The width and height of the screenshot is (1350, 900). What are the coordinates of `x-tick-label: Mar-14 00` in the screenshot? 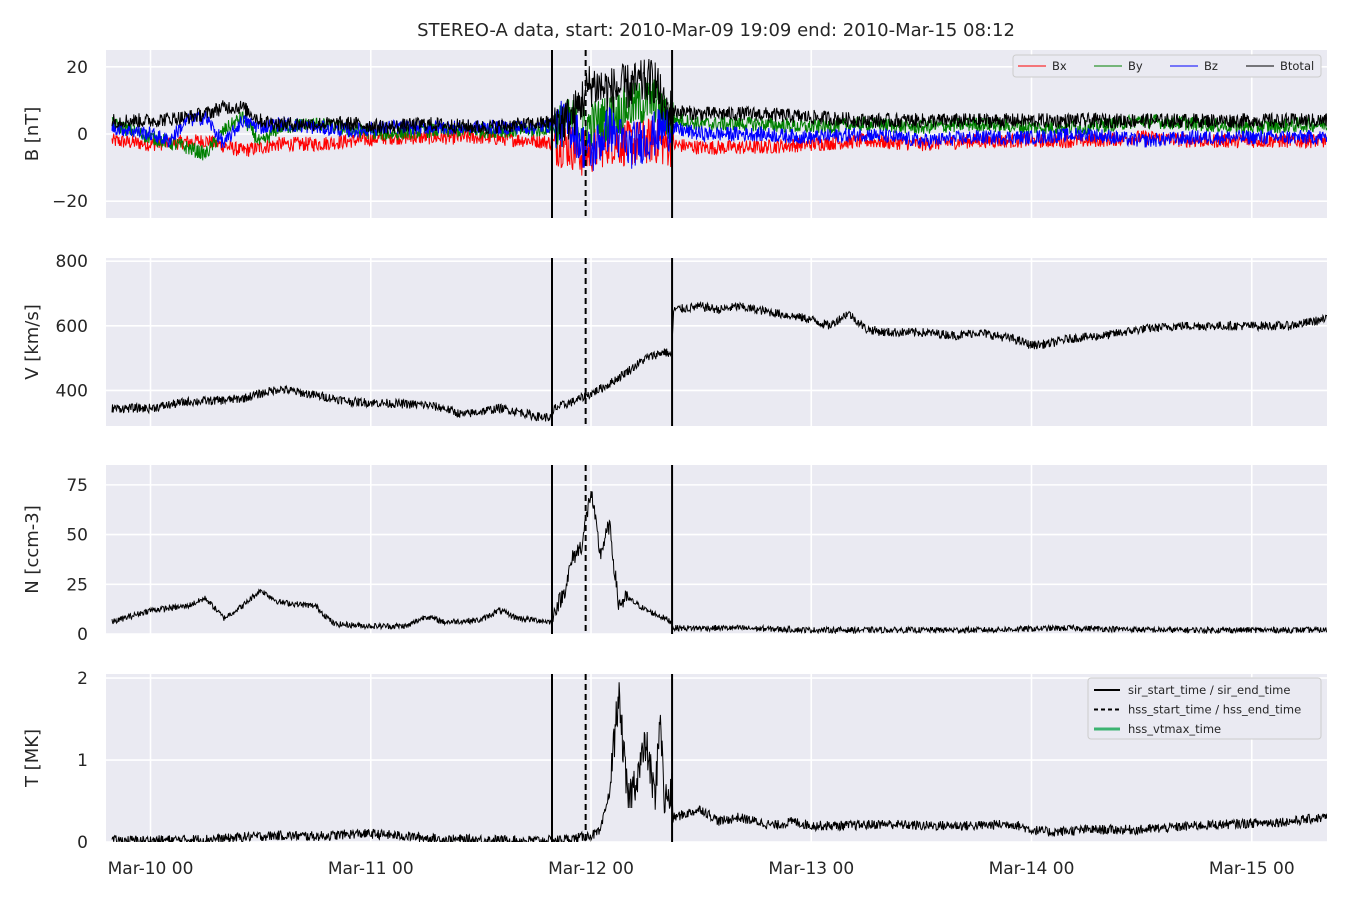 It's located at (1032, 869).